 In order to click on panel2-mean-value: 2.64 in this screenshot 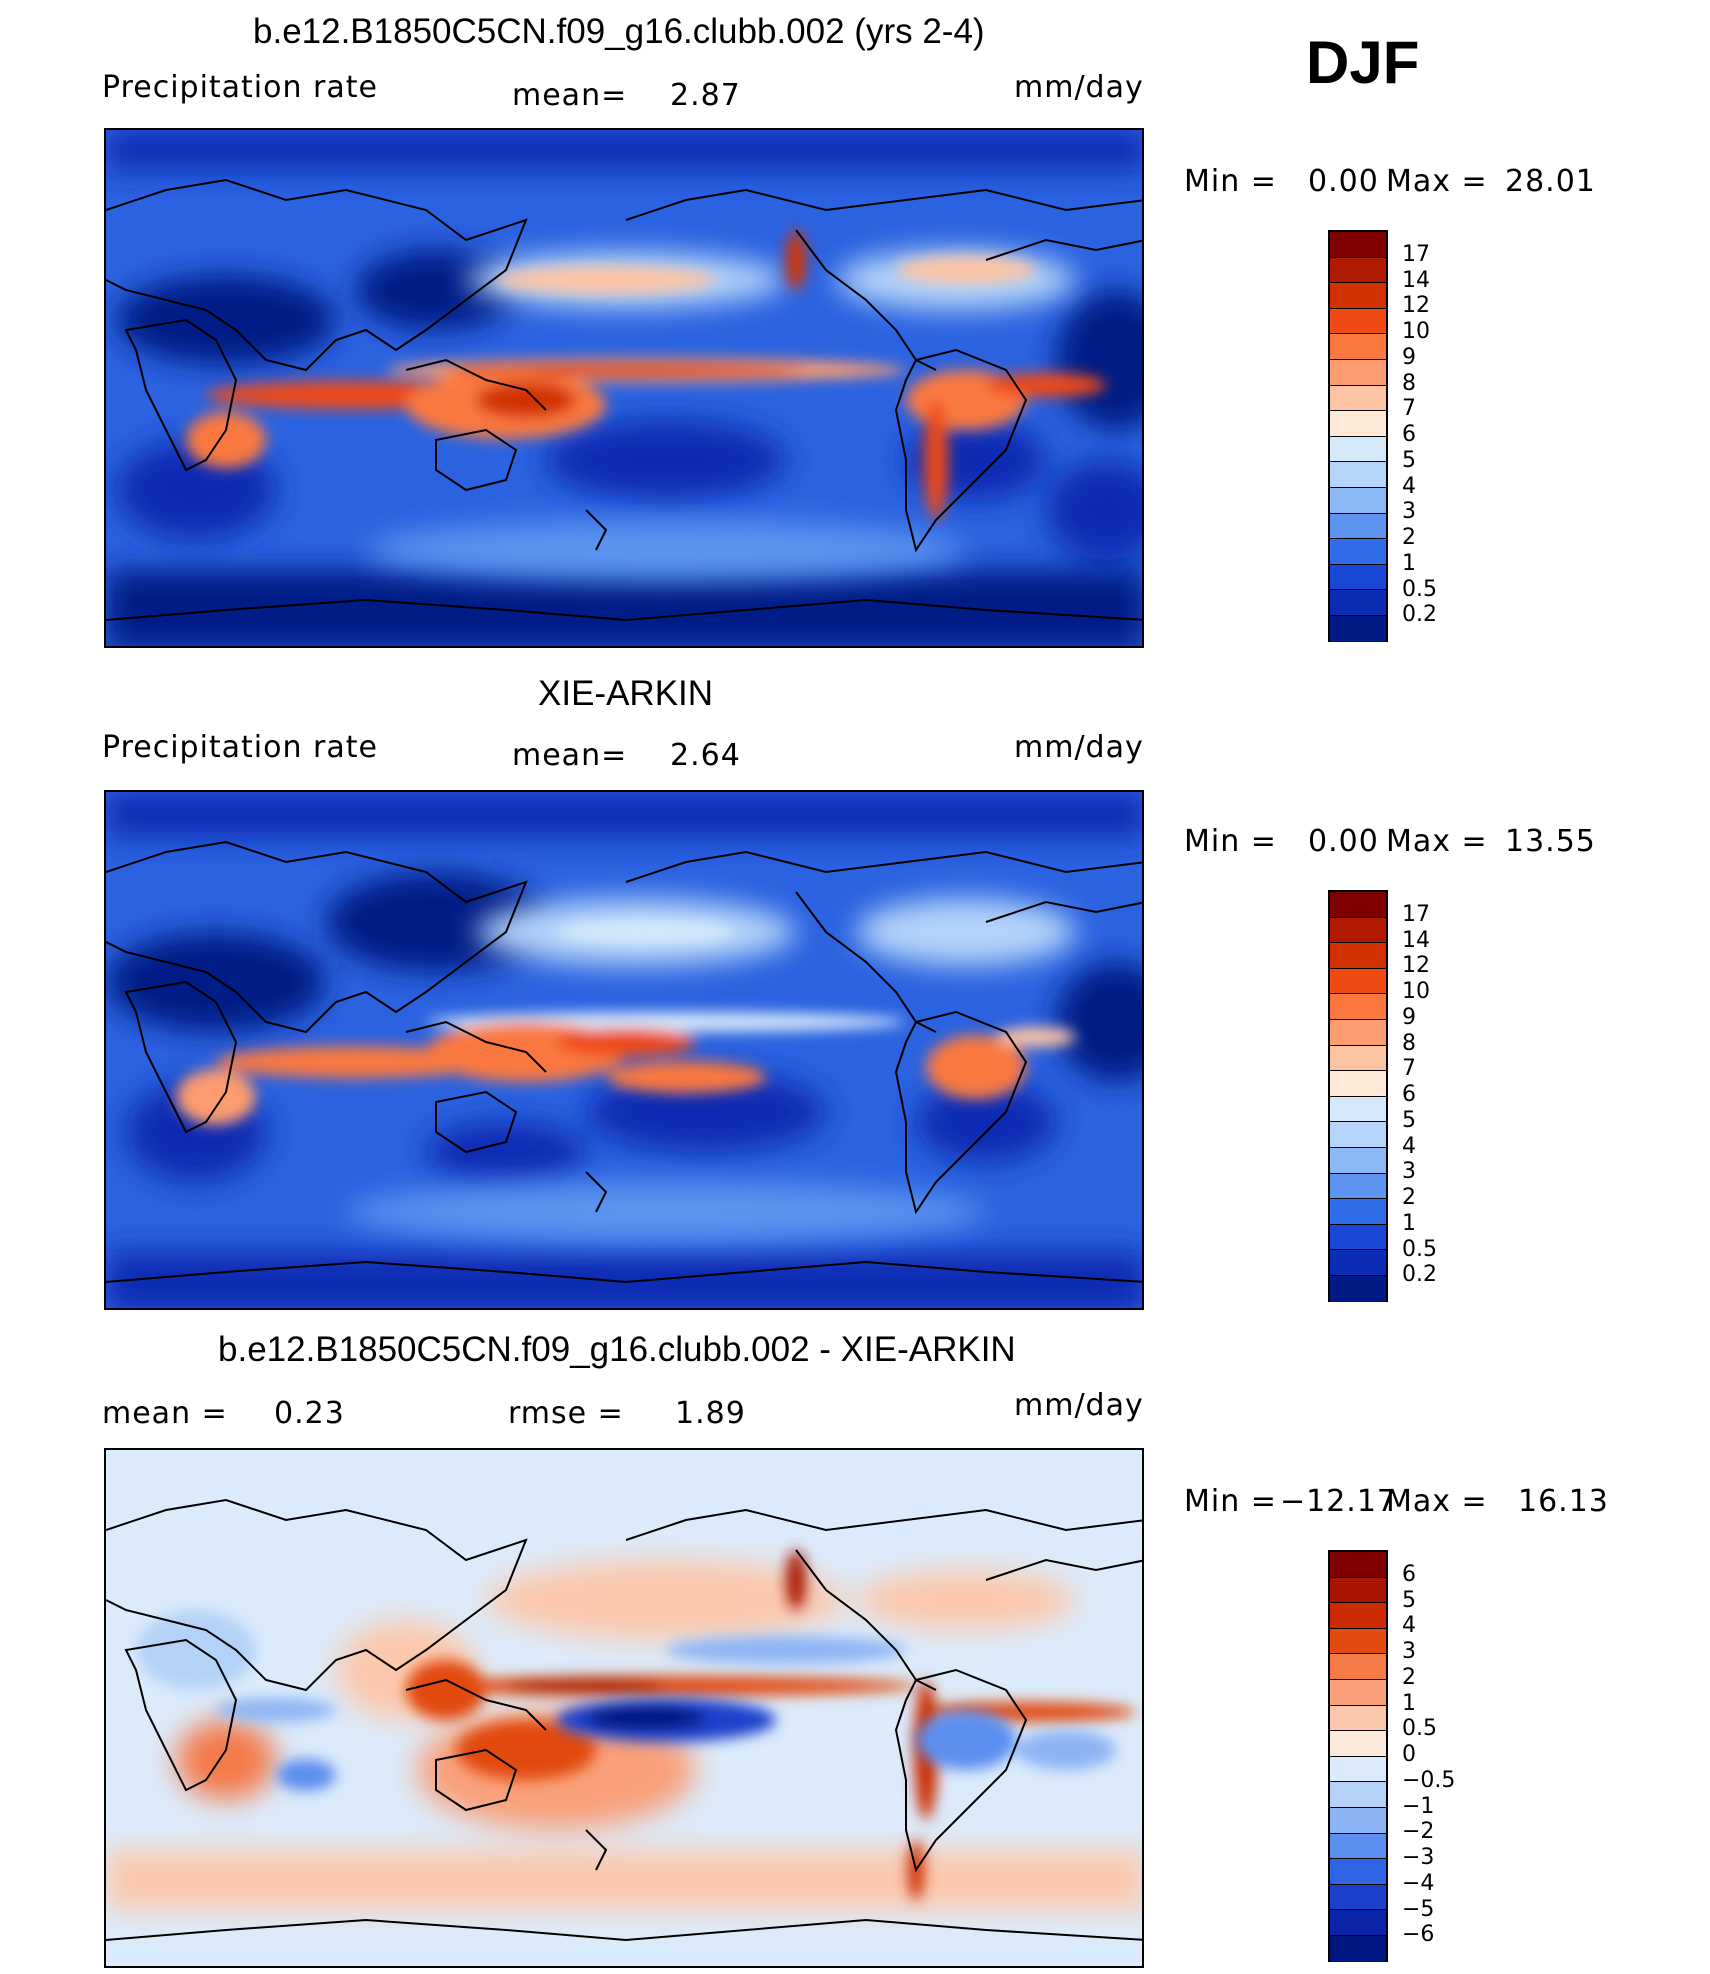, I will do `click(705, 755)`.